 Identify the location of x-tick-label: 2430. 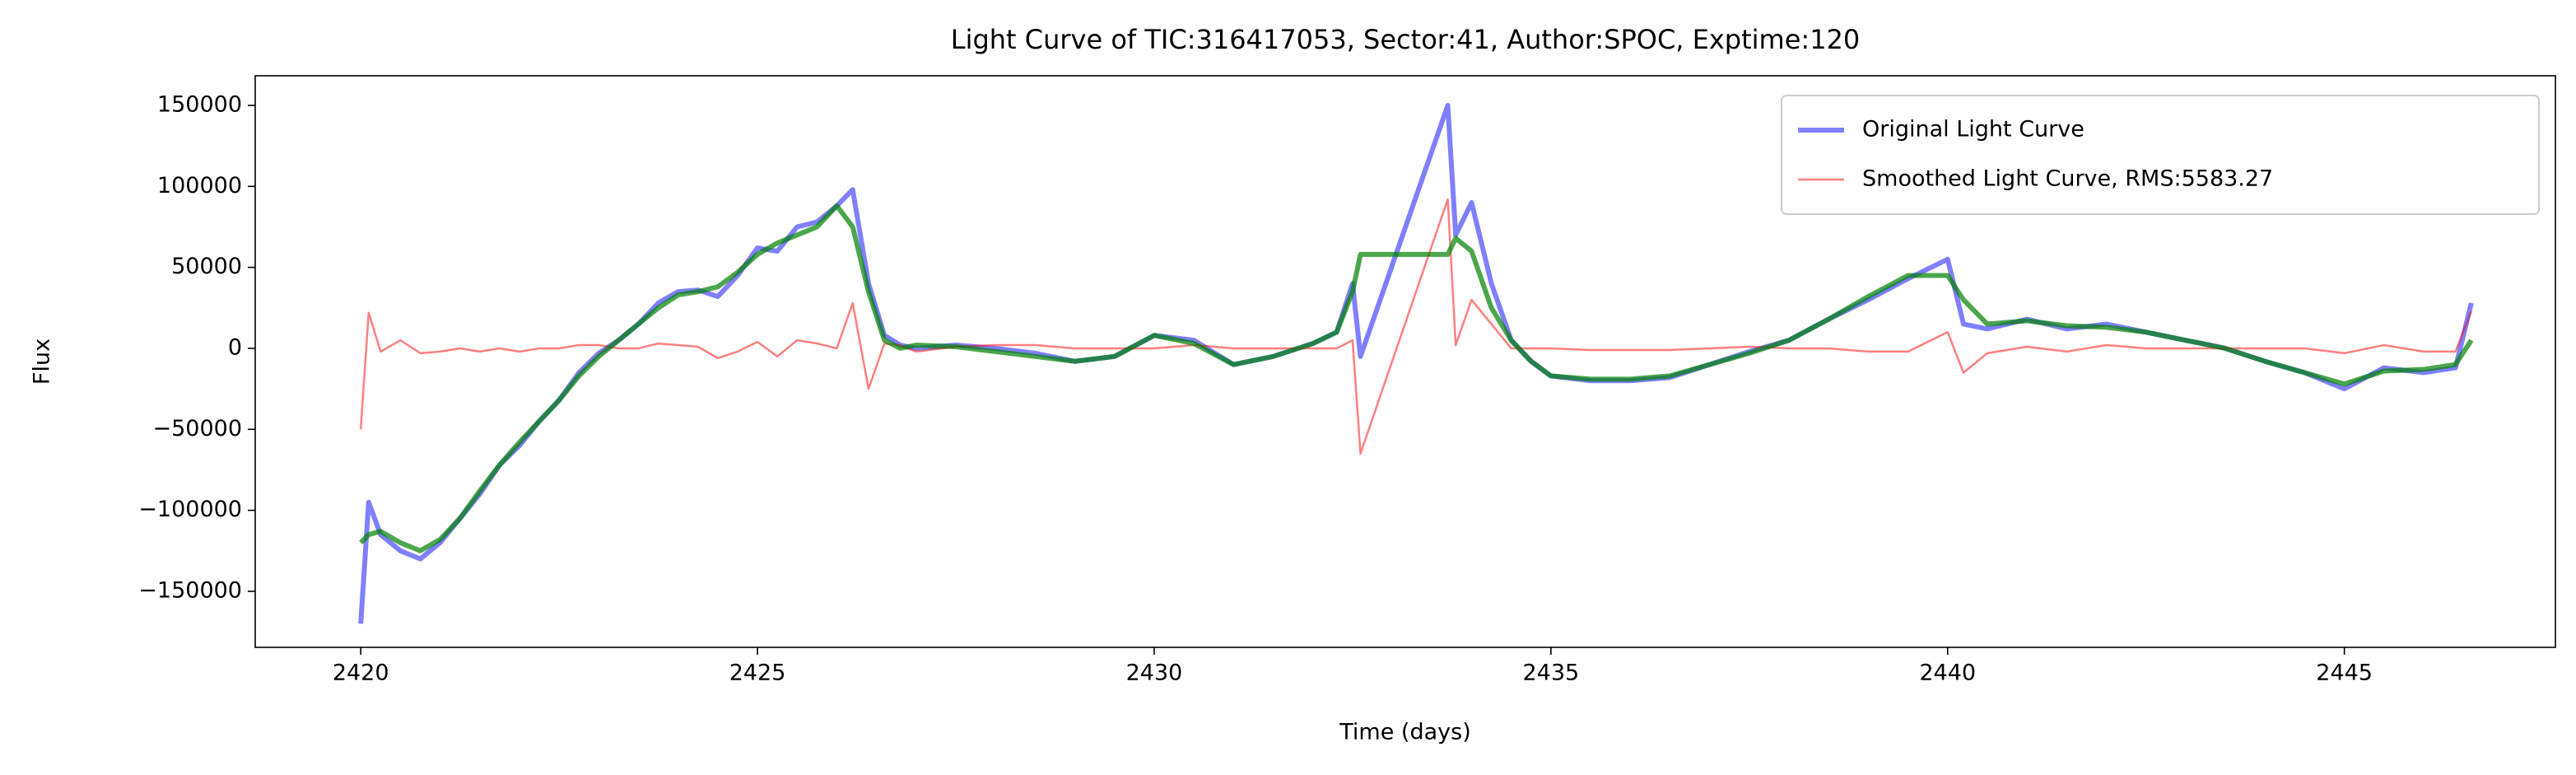
(1154, 673).